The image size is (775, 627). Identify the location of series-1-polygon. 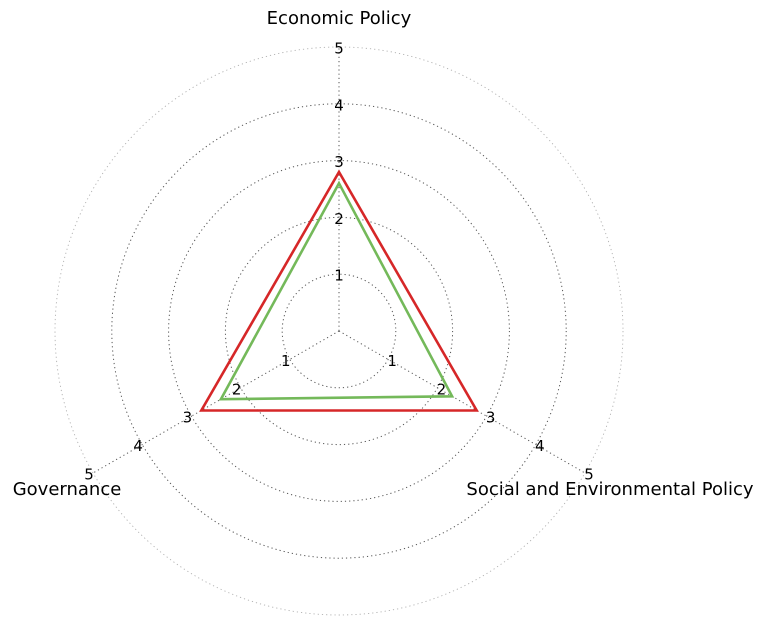
(336, 290).